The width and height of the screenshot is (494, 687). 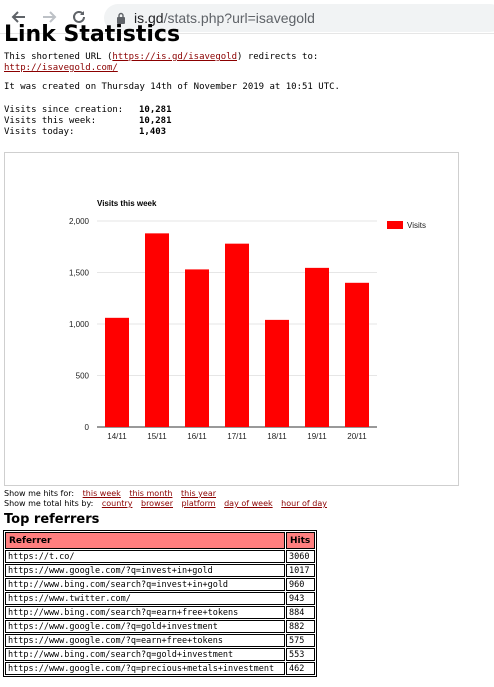 What do you see at coordinates (357, 436) in the screenshot?
I see `x-tick-label: 20/11` at bounding box center [357, 436].